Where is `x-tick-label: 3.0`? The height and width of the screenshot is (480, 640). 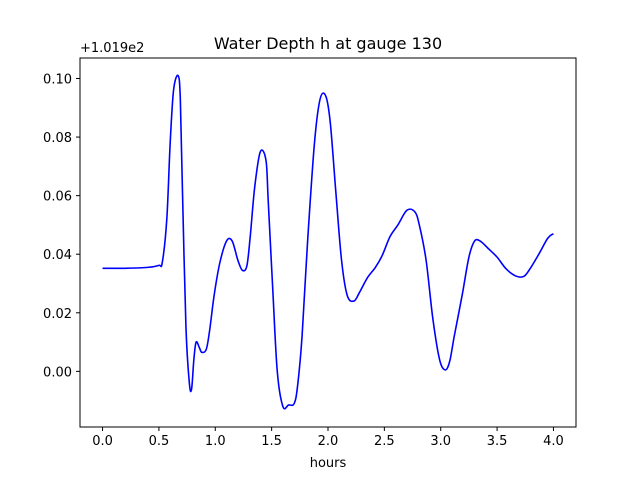
x-tick-label: 3.0 is located at coordinates (440, 441).